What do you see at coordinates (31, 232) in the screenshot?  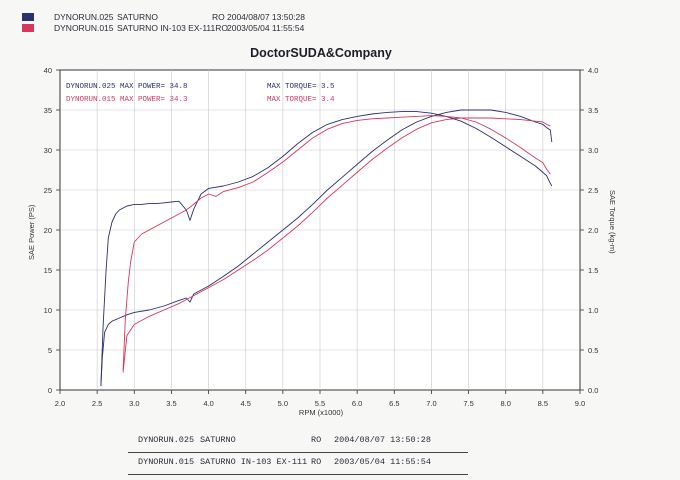 I see `y-axis-label: SAE Power (PS)` at bounding box center [31, 232].